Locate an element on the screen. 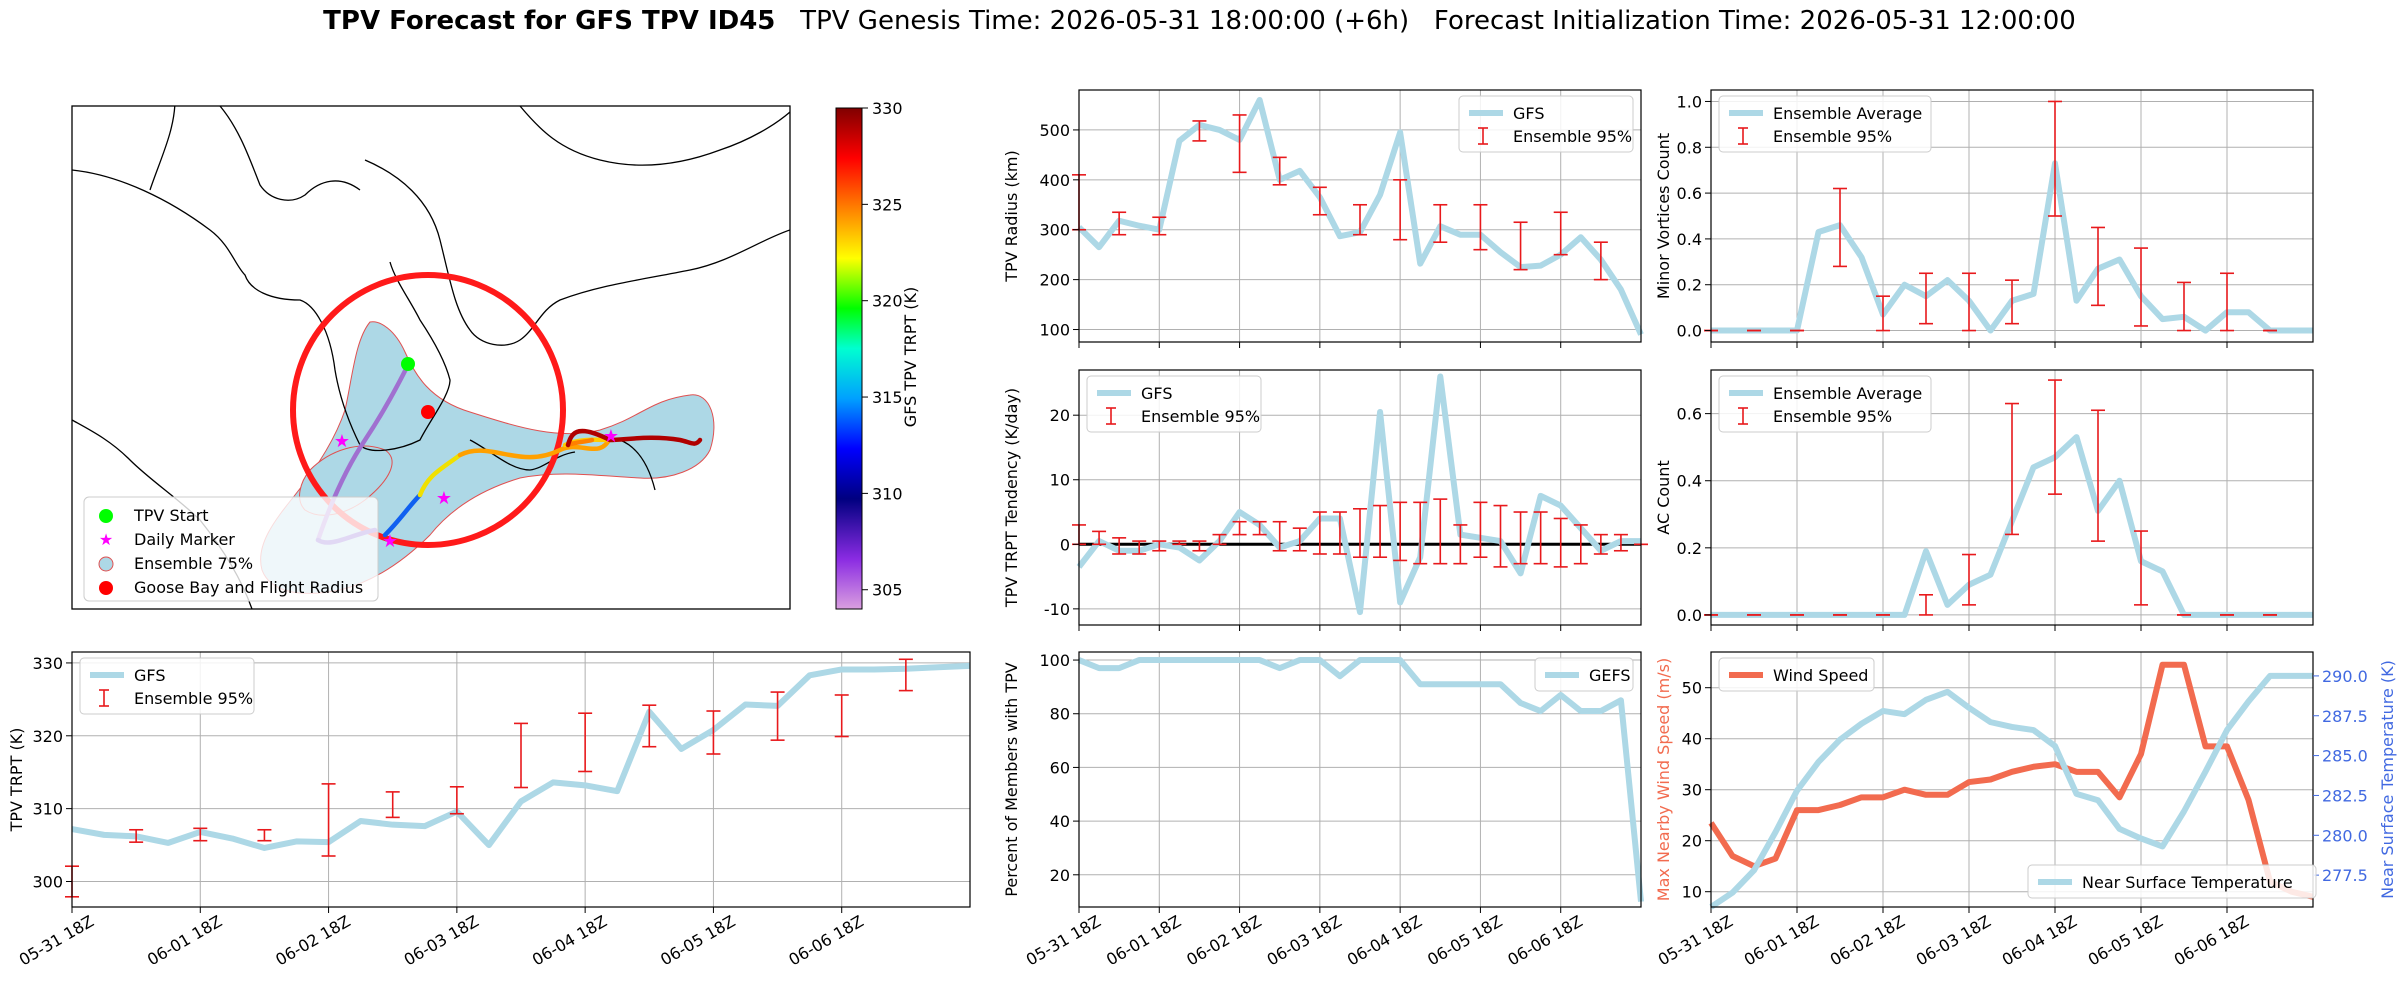 The image size is (2399, 982). y-tick-label: 10 is located at coordinates (1060, 480).